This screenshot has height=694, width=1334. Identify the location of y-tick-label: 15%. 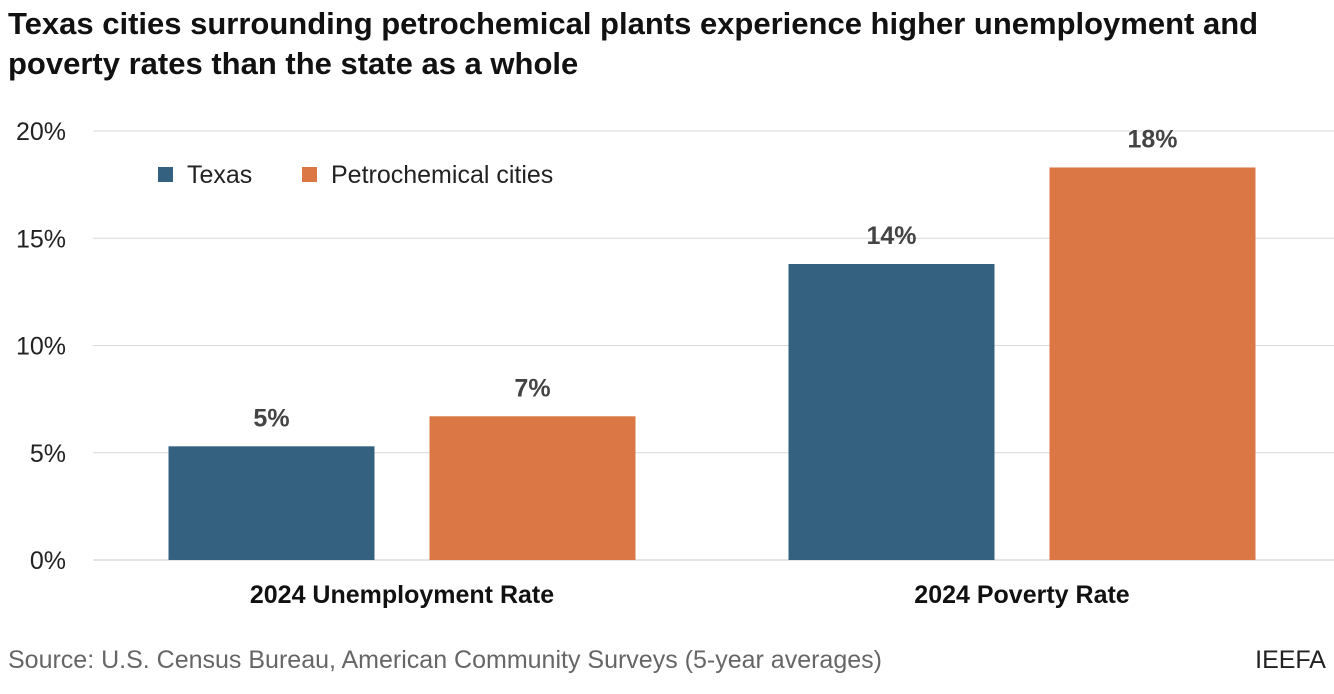
(41, 239).